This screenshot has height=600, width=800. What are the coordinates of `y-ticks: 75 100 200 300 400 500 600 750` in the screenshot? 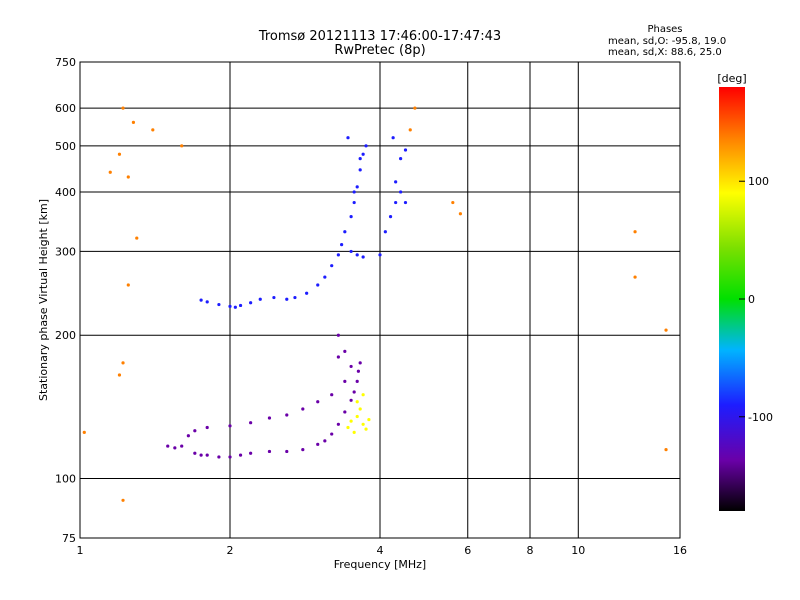 It's located at (65, 300).